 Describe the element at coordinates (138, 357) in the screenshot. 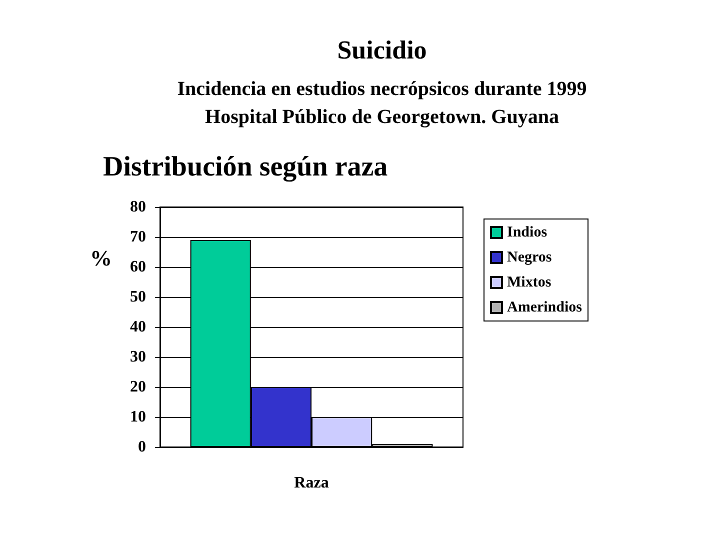

I see `y-tick-label: 30` at that location.